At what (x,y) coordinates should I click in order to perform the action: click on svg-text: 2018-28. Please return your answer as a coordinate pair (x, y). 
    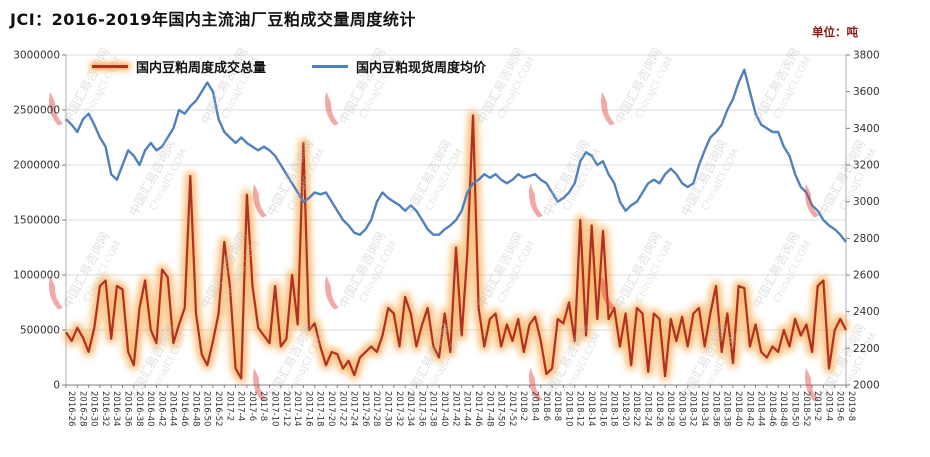
    Looking at the image, I should click on (670, 409).